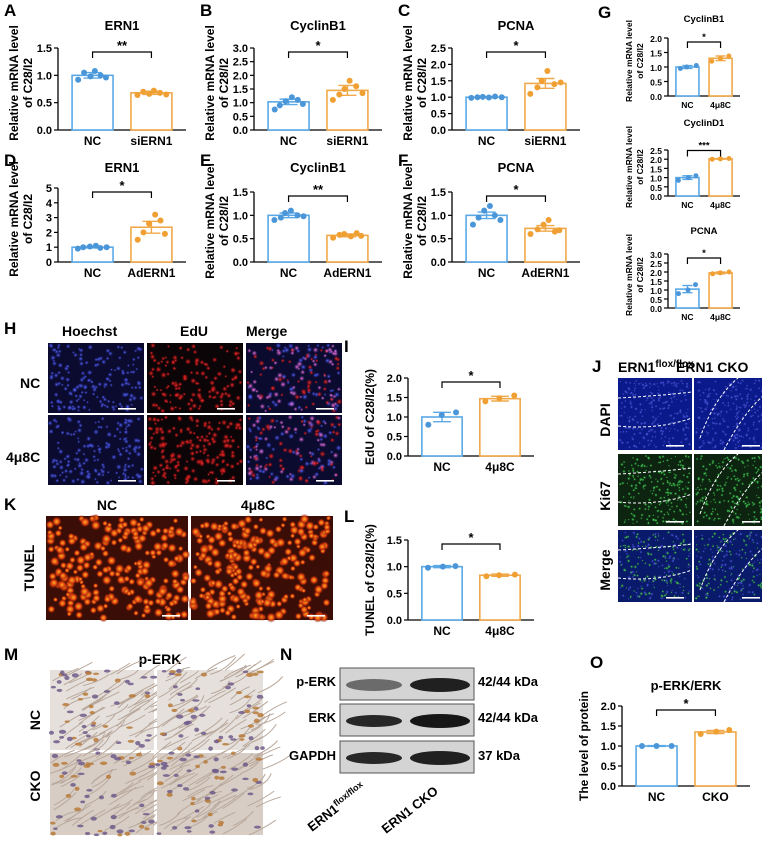 Image resolution: width=762 pixels, height=846 pixels. I want to click on h-image-hoechst-4u8c, so click(95, 450).